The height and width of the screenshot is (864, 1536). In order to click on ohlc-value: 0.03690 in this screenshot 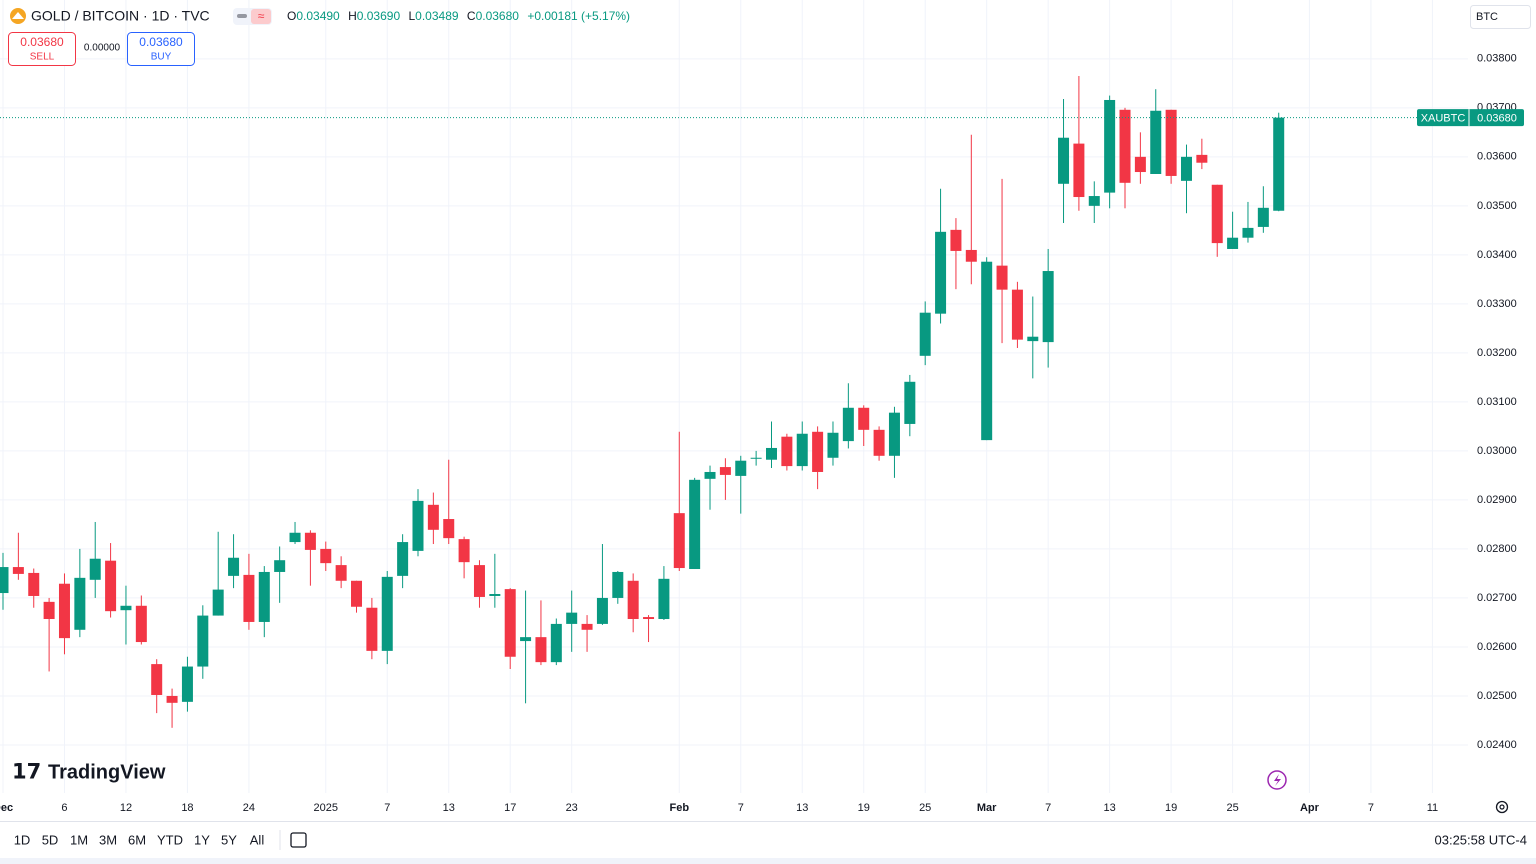, I will do `click(379, 16)`.